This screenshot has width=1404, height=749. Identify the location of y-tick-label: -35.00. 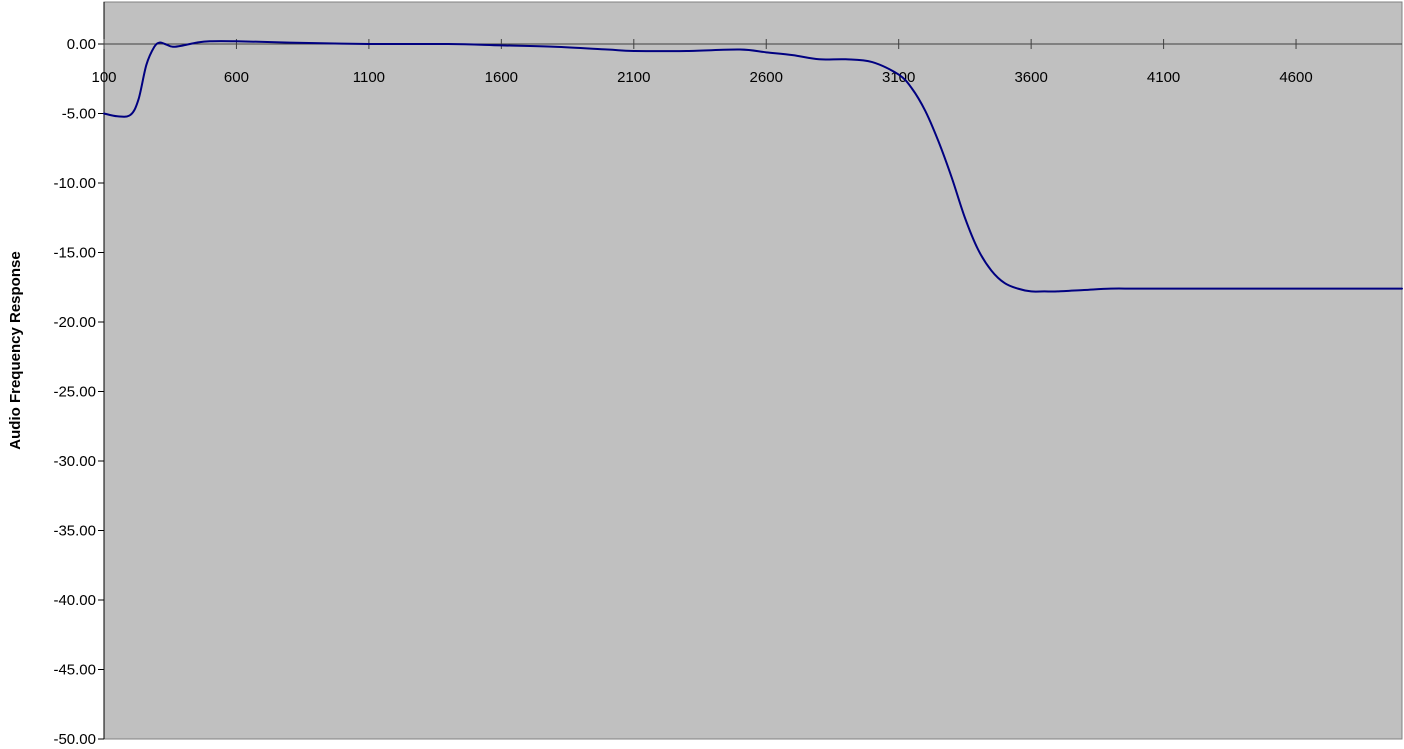
(74, 531).